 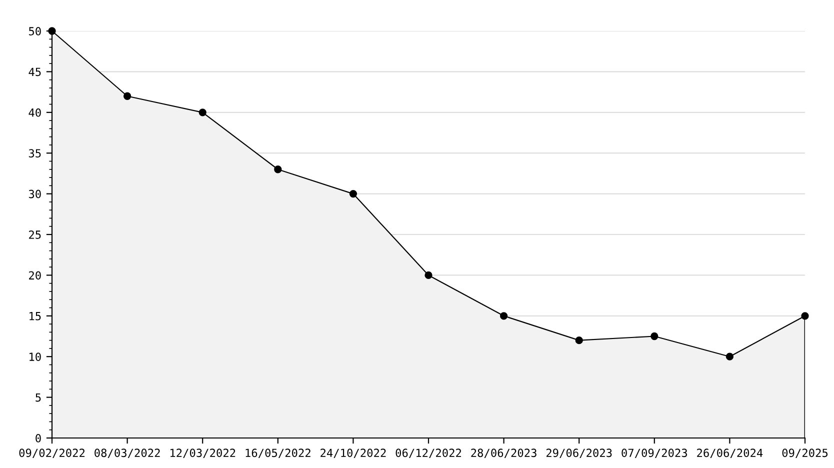 I want to click on y-tick-label: 50, so click(x=34, y=31).